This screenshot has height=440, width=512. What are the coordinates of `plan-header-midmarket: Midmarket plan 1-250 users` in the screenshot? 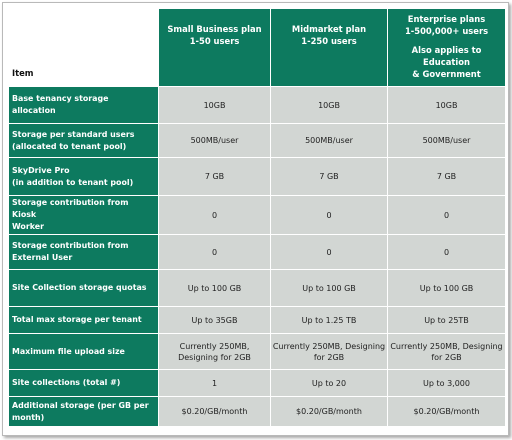 It's located at (329, 47).